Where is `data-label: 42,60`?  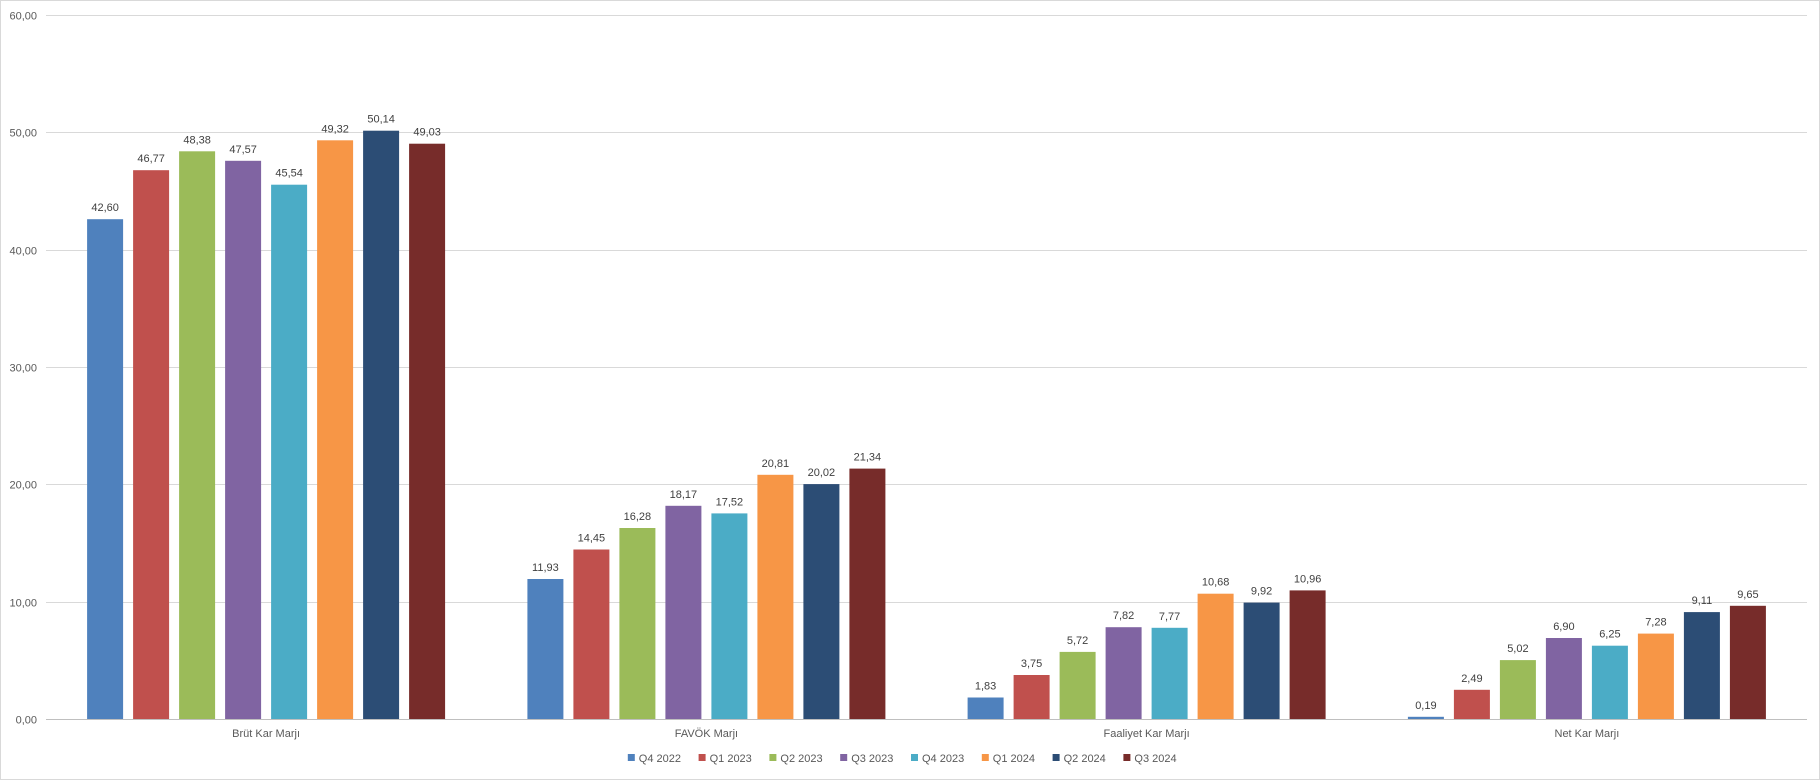 data-label: 42,60 is located at coordinates (105, 208).